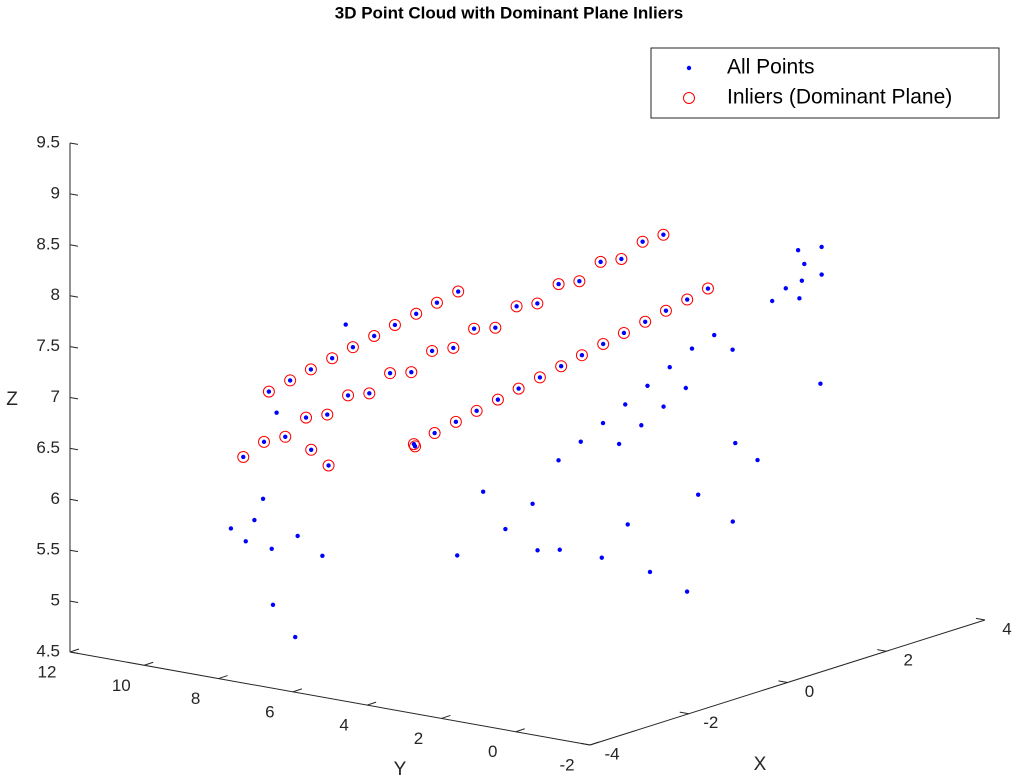  What do you see at coordinates (195, 698) in the screenshot?
I see `y-tick-label: 8` at bounding box center [195, 698].